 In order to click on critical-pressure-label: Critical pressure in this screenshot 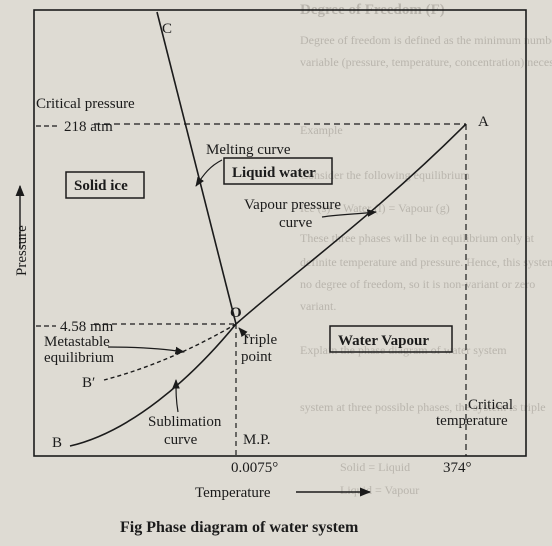, I will do `click(85, 104)`.